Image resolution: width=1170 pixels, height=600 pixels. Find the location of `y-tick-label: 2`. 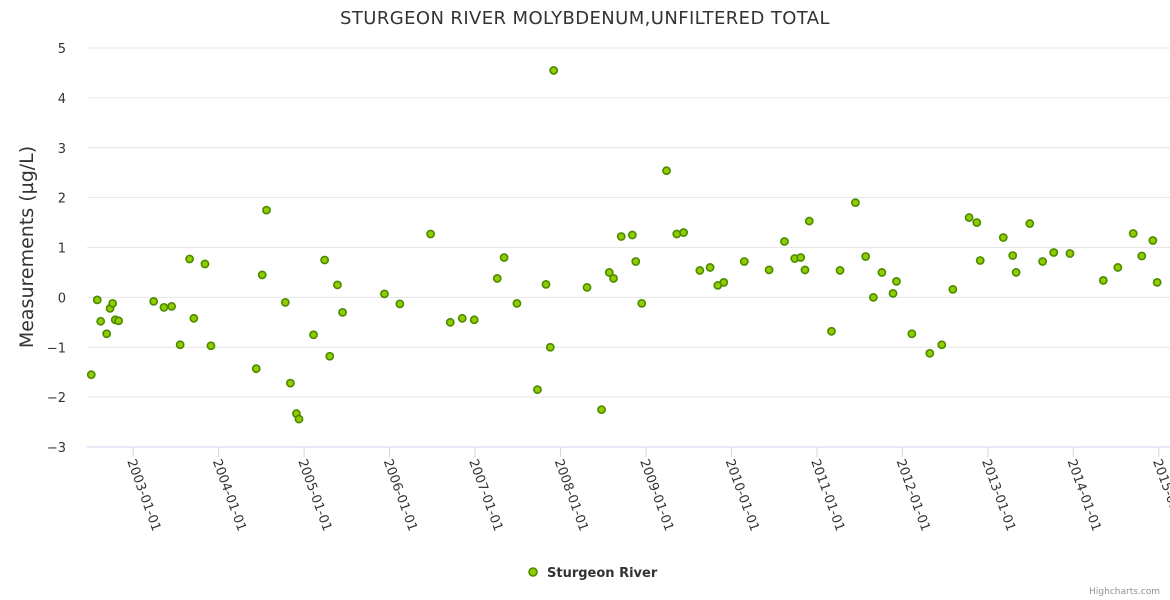

y-tick-label: 2 is located at coordinates (62, 199).